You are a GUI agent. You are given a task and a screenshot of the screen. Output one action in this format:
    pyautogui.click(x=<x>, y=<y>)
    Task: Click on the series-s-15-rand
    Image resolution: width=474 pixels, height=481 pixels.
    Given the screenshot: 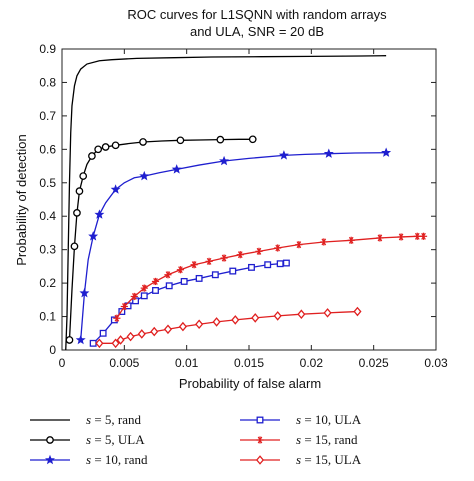 What is the action you would take?
    pyautogui.click(x=270, y=277)
    